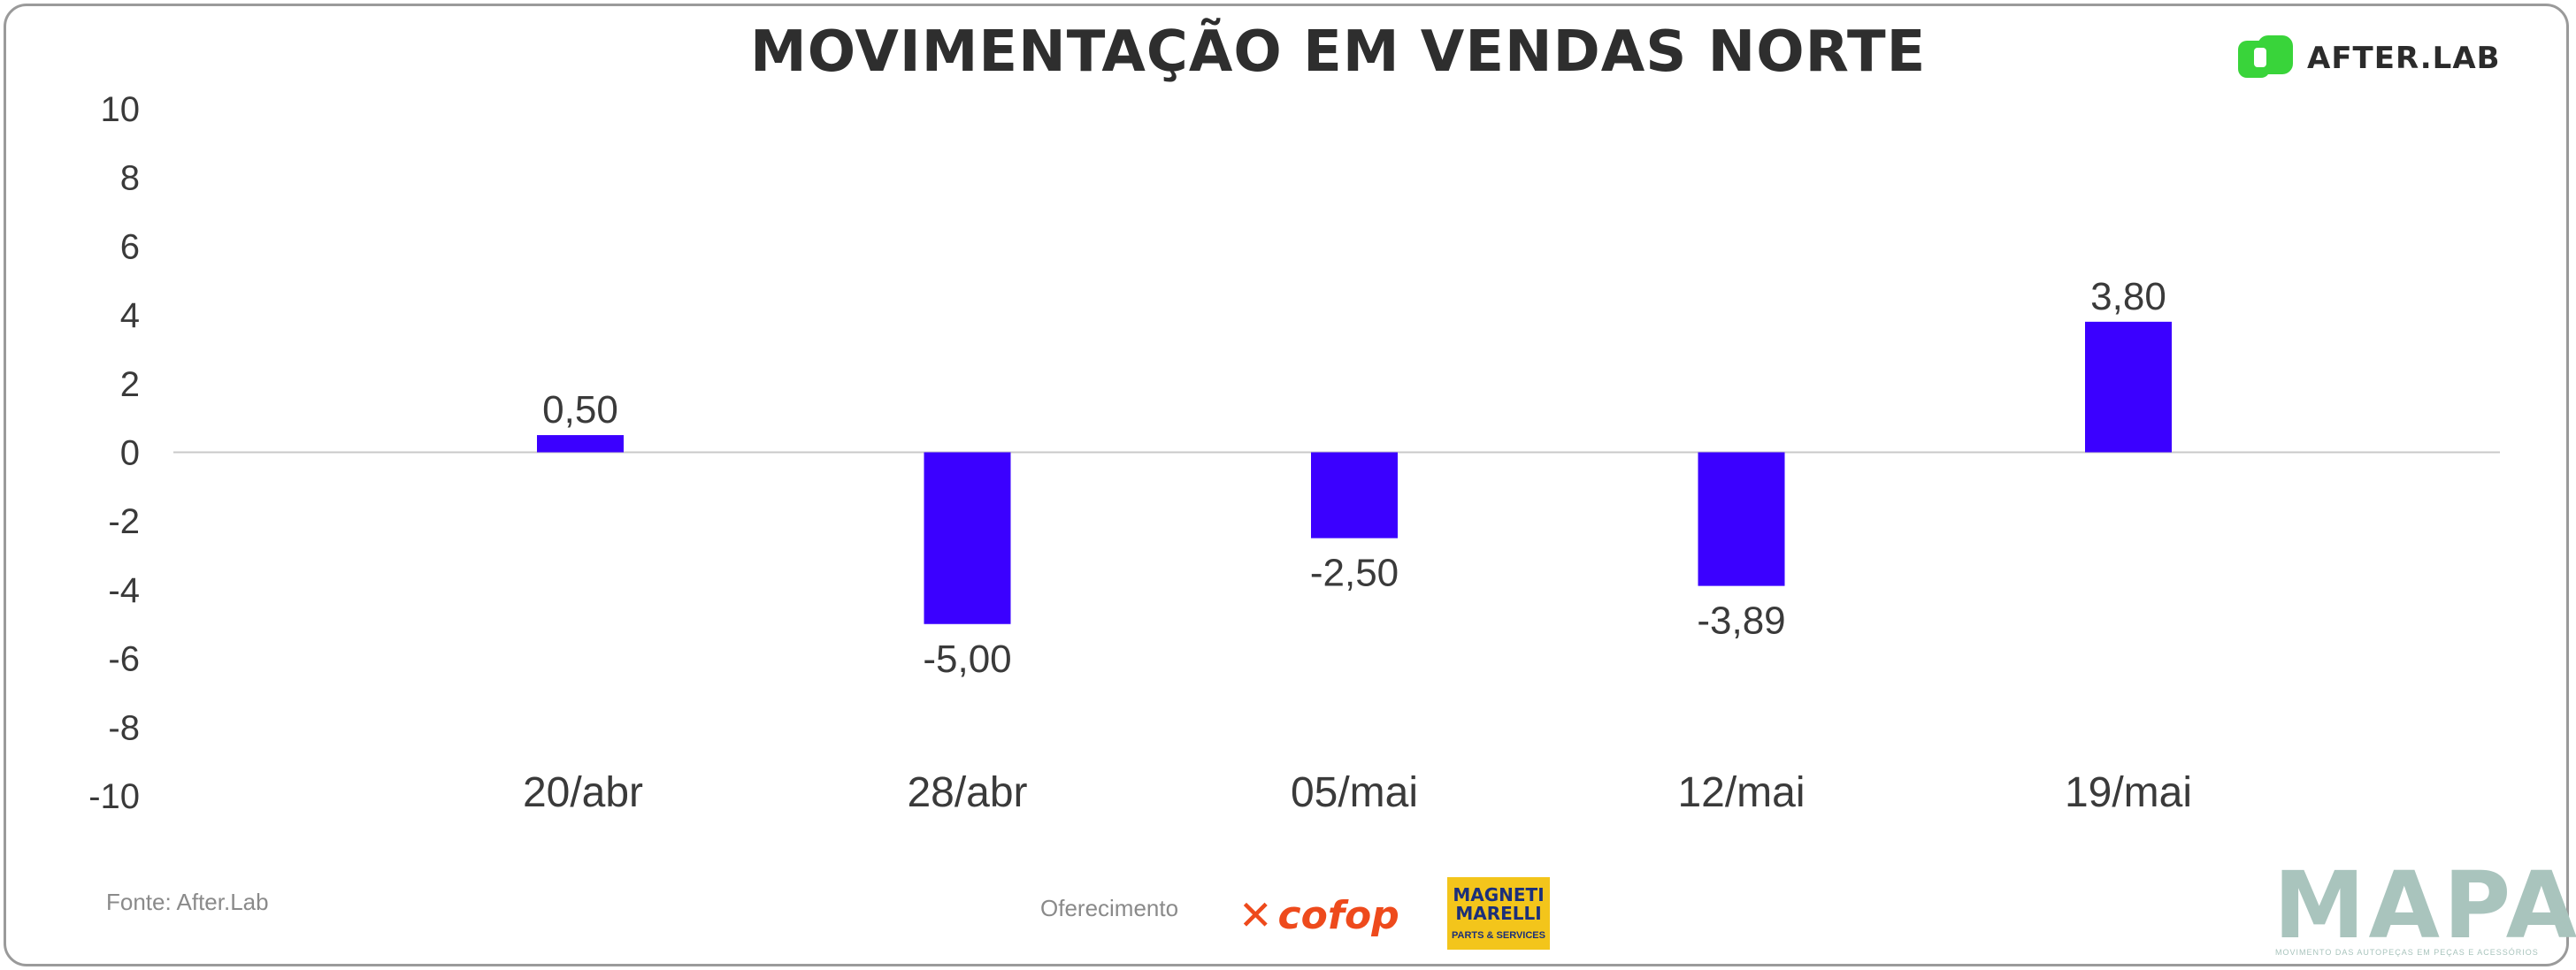  What do you see at coordinates (1354, 792) in the screenshot?
I see `x-tick-label: 05/mai` at bounding box center [1354, 792].